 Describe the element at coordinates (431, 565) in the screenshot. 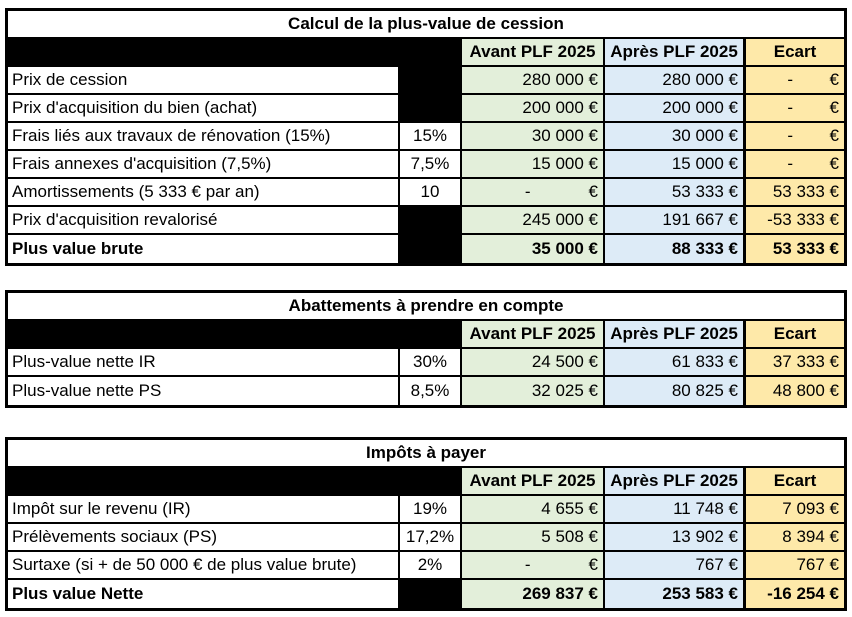

I see `row-percent: 2%` at that location.